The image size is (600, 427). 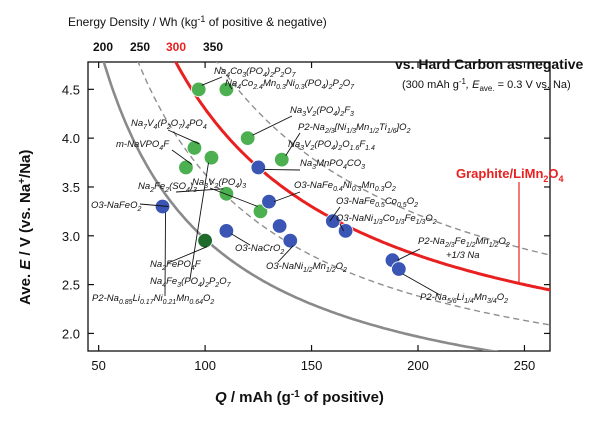 I want to click on compound-label-namnpoco3: Na3MnPO4CO3, so click(x=332, y=164).